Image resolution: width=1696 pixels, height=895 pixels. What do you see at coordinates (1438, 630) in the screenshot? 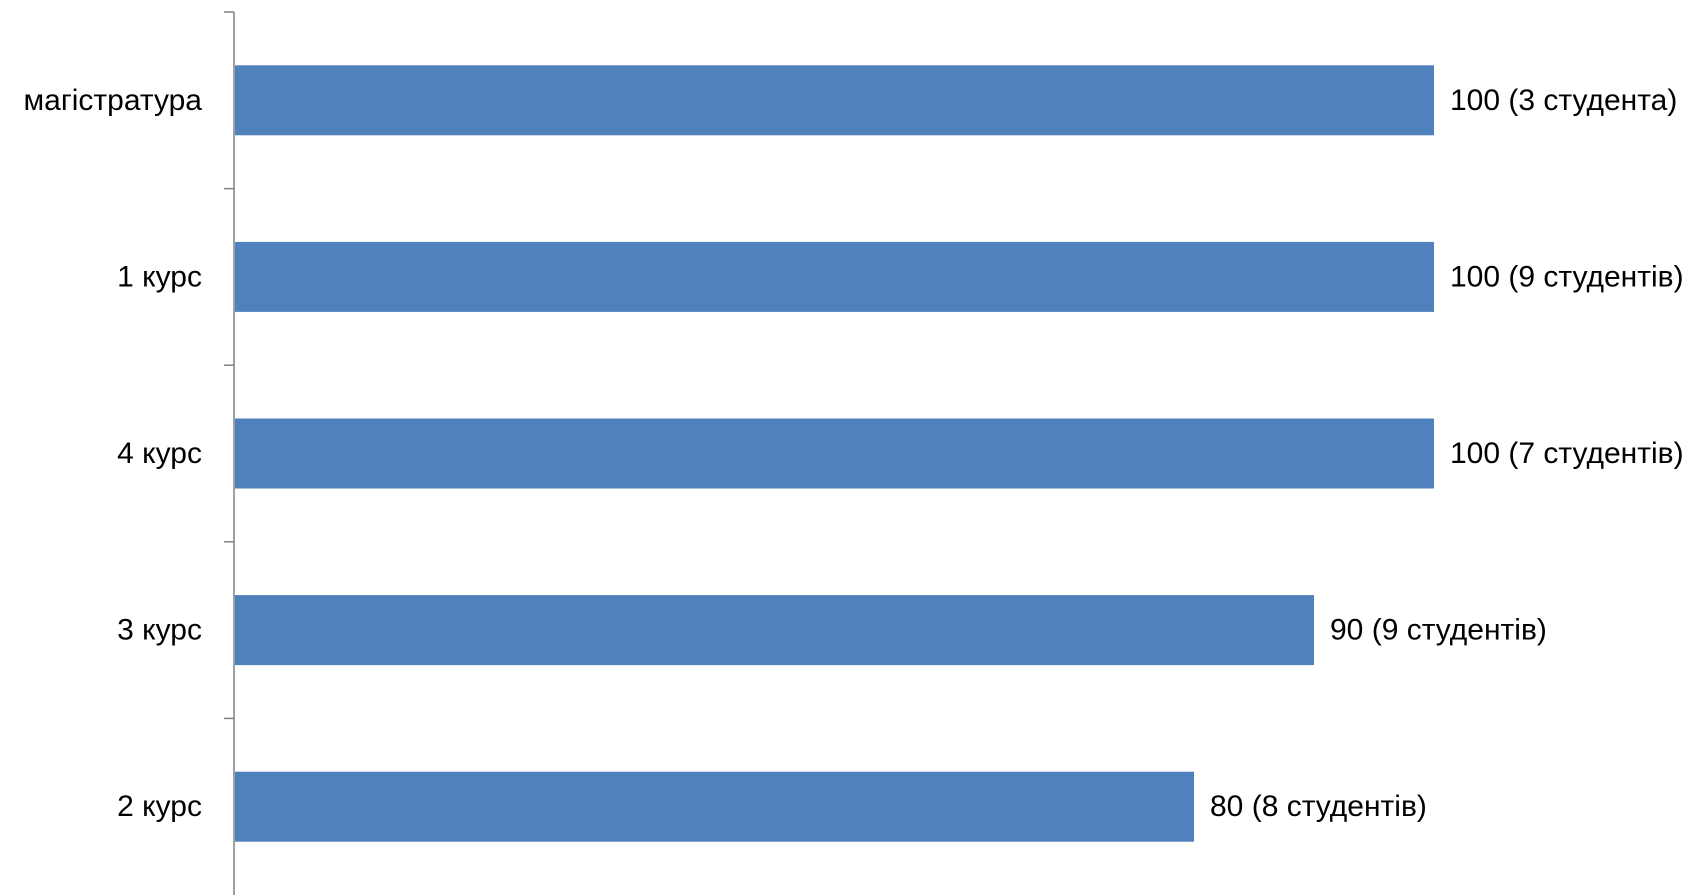
I see `data-label: 90 (9 студентів)` at bounding box center [1438, 630].